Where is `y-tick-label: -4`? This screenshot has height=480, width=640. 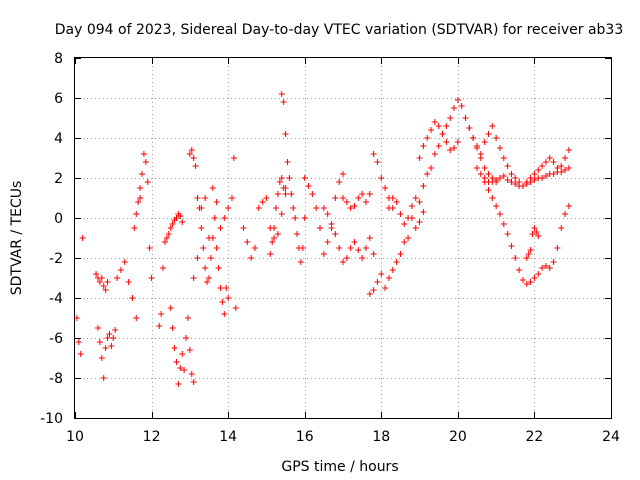 y-tick-label: -4 is located at coordinates (56, 299).